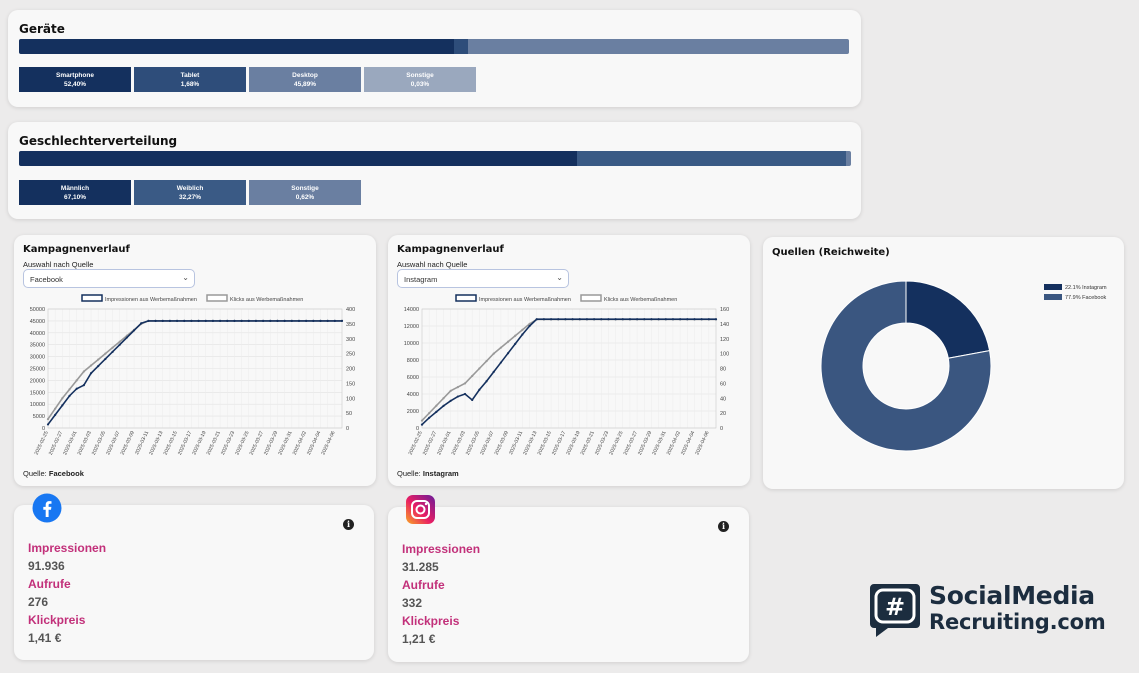  Describe the element at coordinates (948, 319) in the screenshot. I see `donut-slice` at that location.